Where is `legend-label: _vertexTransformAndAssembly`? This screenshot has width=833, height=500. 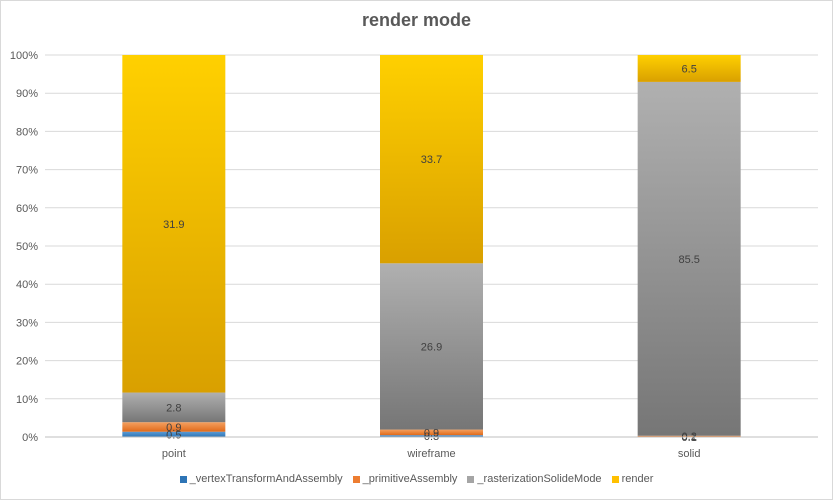
legend-label: _vertexTransformAndAssembly is located at coordinates (266, 479).